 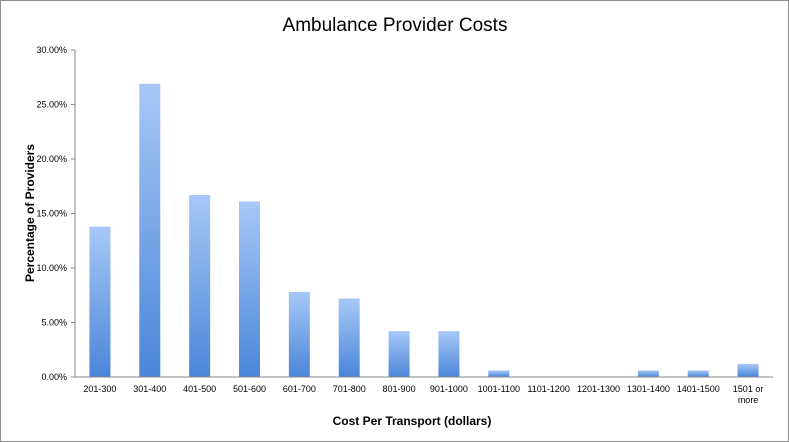 What do you see at coordinates (249, 389) in the screenshot?
I see `x-tick-label: 501-600` at bounding box center [249, 389].